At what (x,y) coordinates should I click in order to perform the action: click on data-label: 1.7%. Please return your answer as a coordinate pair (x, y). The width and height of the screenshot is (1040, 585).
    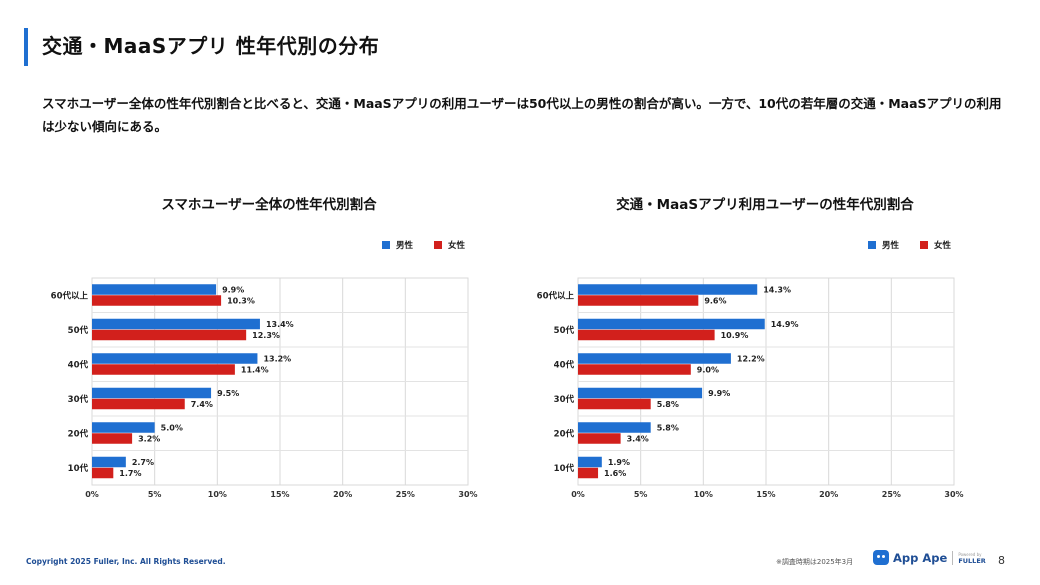
    Looking at the image, I should click on (130, 473).